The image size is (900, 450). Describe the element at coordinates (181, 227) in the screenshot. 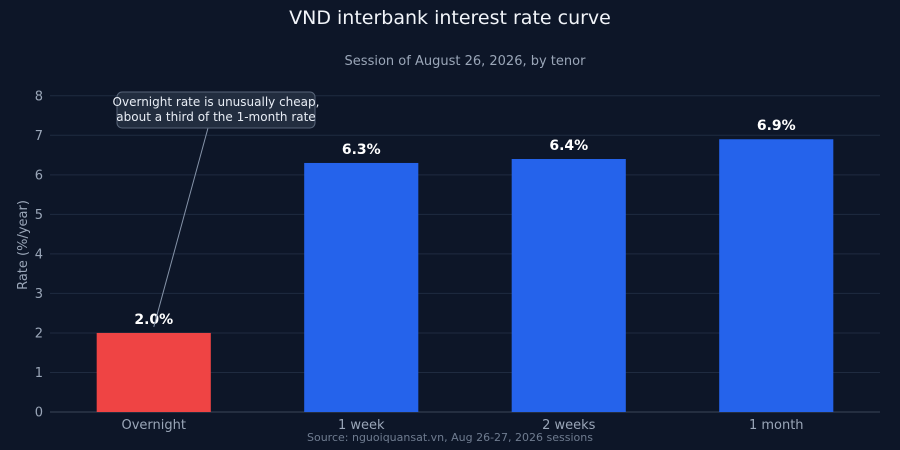

I see `annotation-leader-line` at that location.